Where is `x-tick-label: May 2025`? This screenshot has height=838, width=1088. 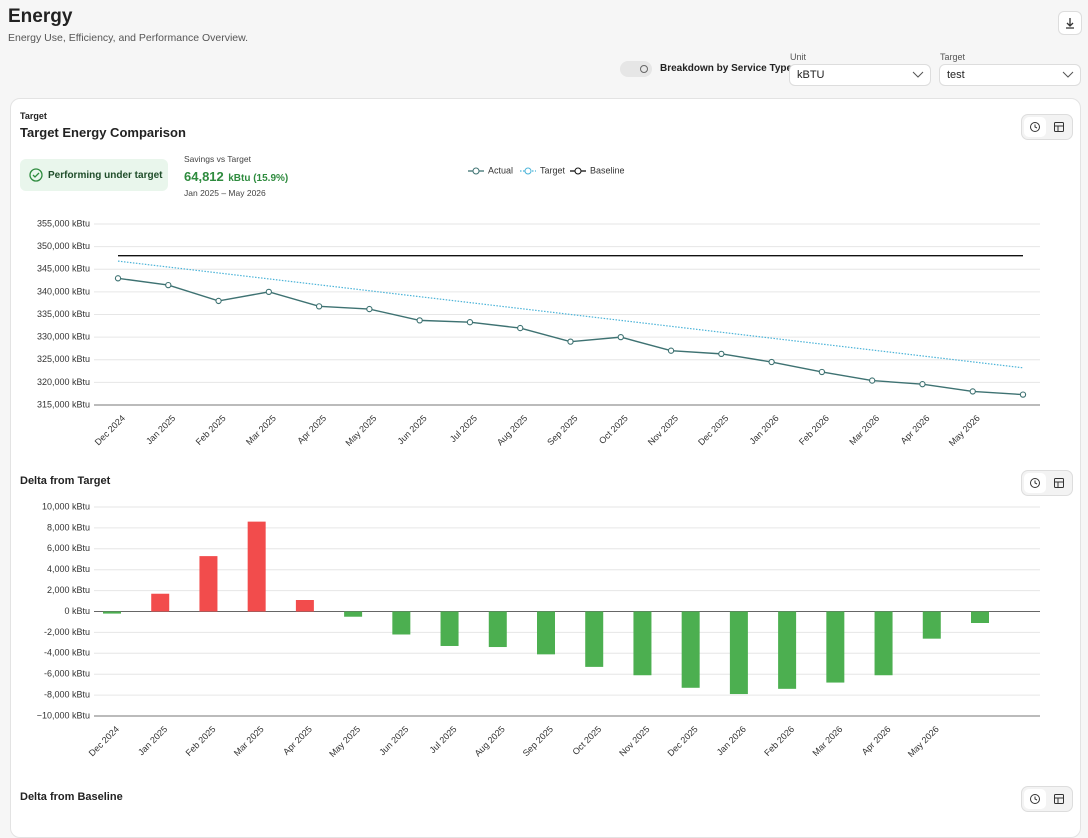 x-tick-label: May 2025 is located at coordinates (360, 430).